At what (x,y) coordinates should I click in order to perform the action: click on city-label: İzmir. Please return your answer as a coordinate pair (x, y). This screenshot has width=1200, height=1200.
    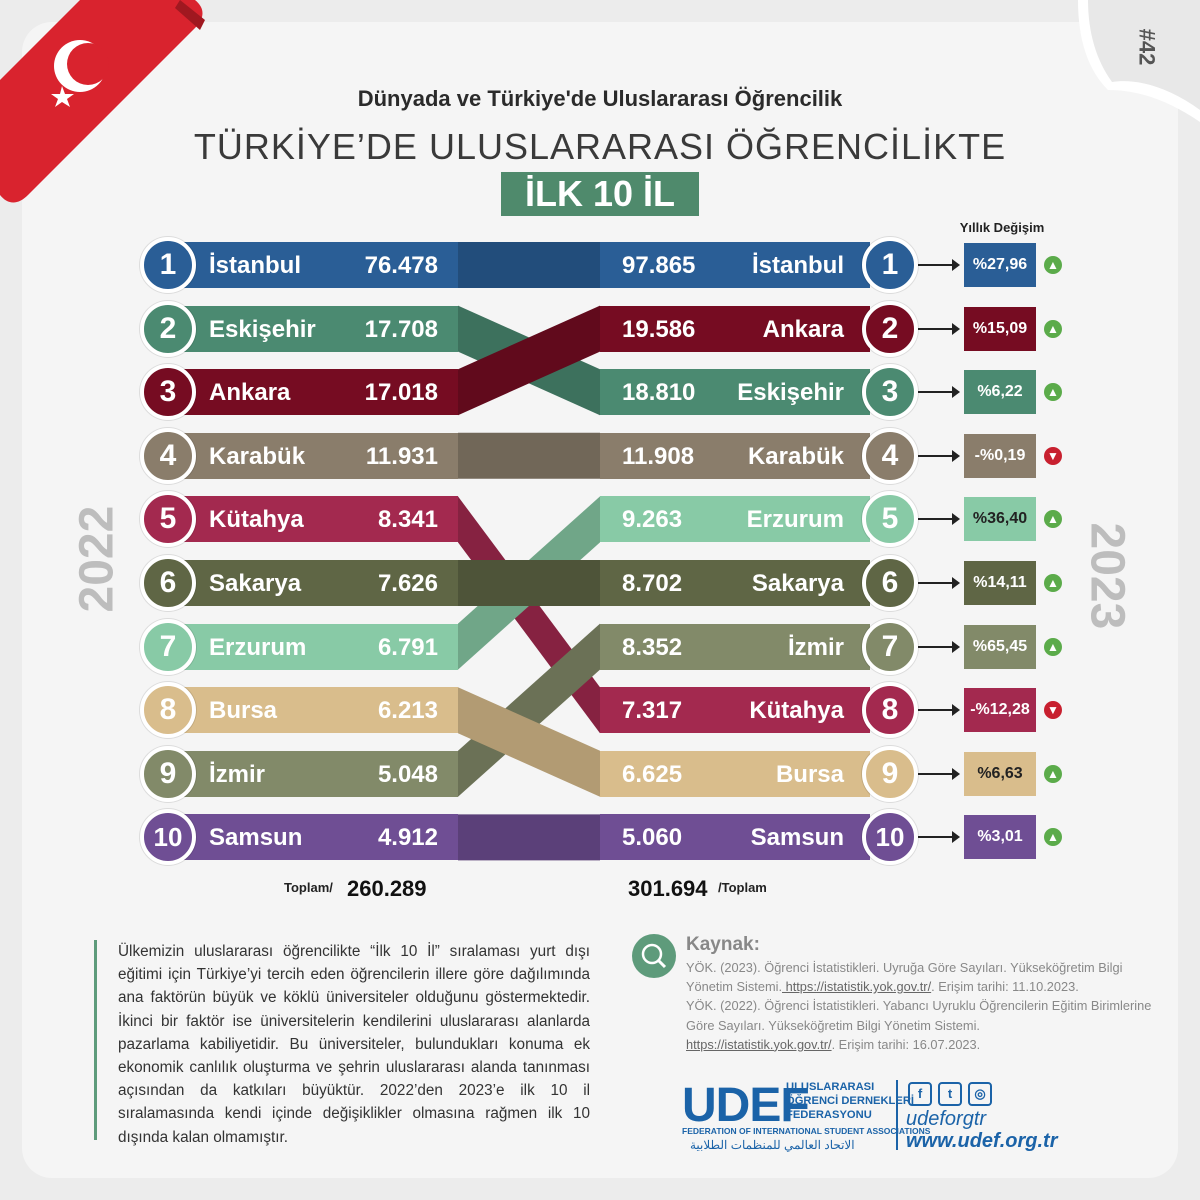
    Looking at the image, I should click on (815, 647).